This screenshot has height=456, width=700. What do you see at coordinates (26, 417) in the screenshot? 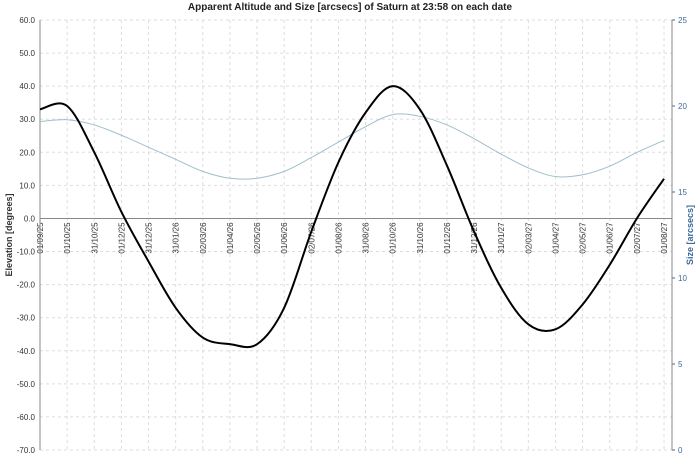
I see `y-tick-label: -60.0` at bounding box center [26, 417].